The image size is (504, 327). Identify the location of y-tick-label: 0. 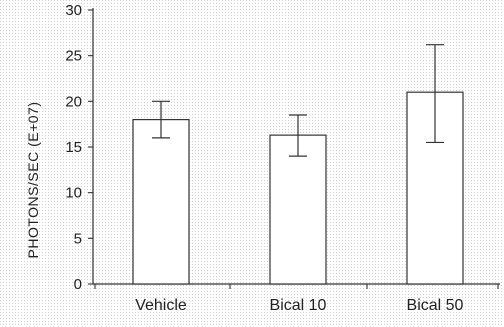
(78, 284).